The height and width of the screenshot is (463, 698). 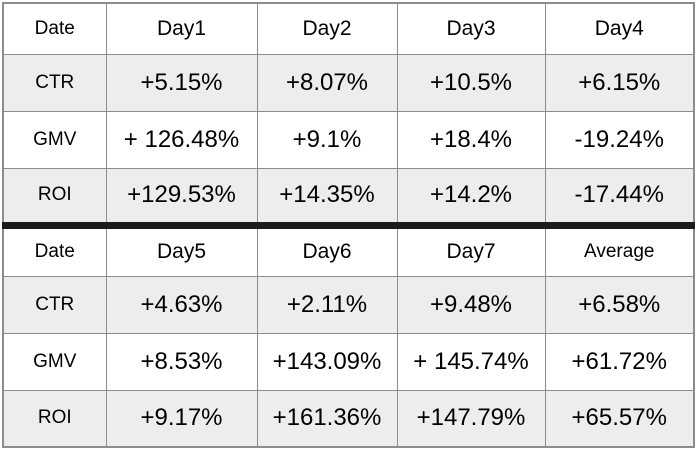 What do you see at coordinates (619, 139) in the screenshot?
I see `value-cell: -19.24%` at bounding box center [619, 139].